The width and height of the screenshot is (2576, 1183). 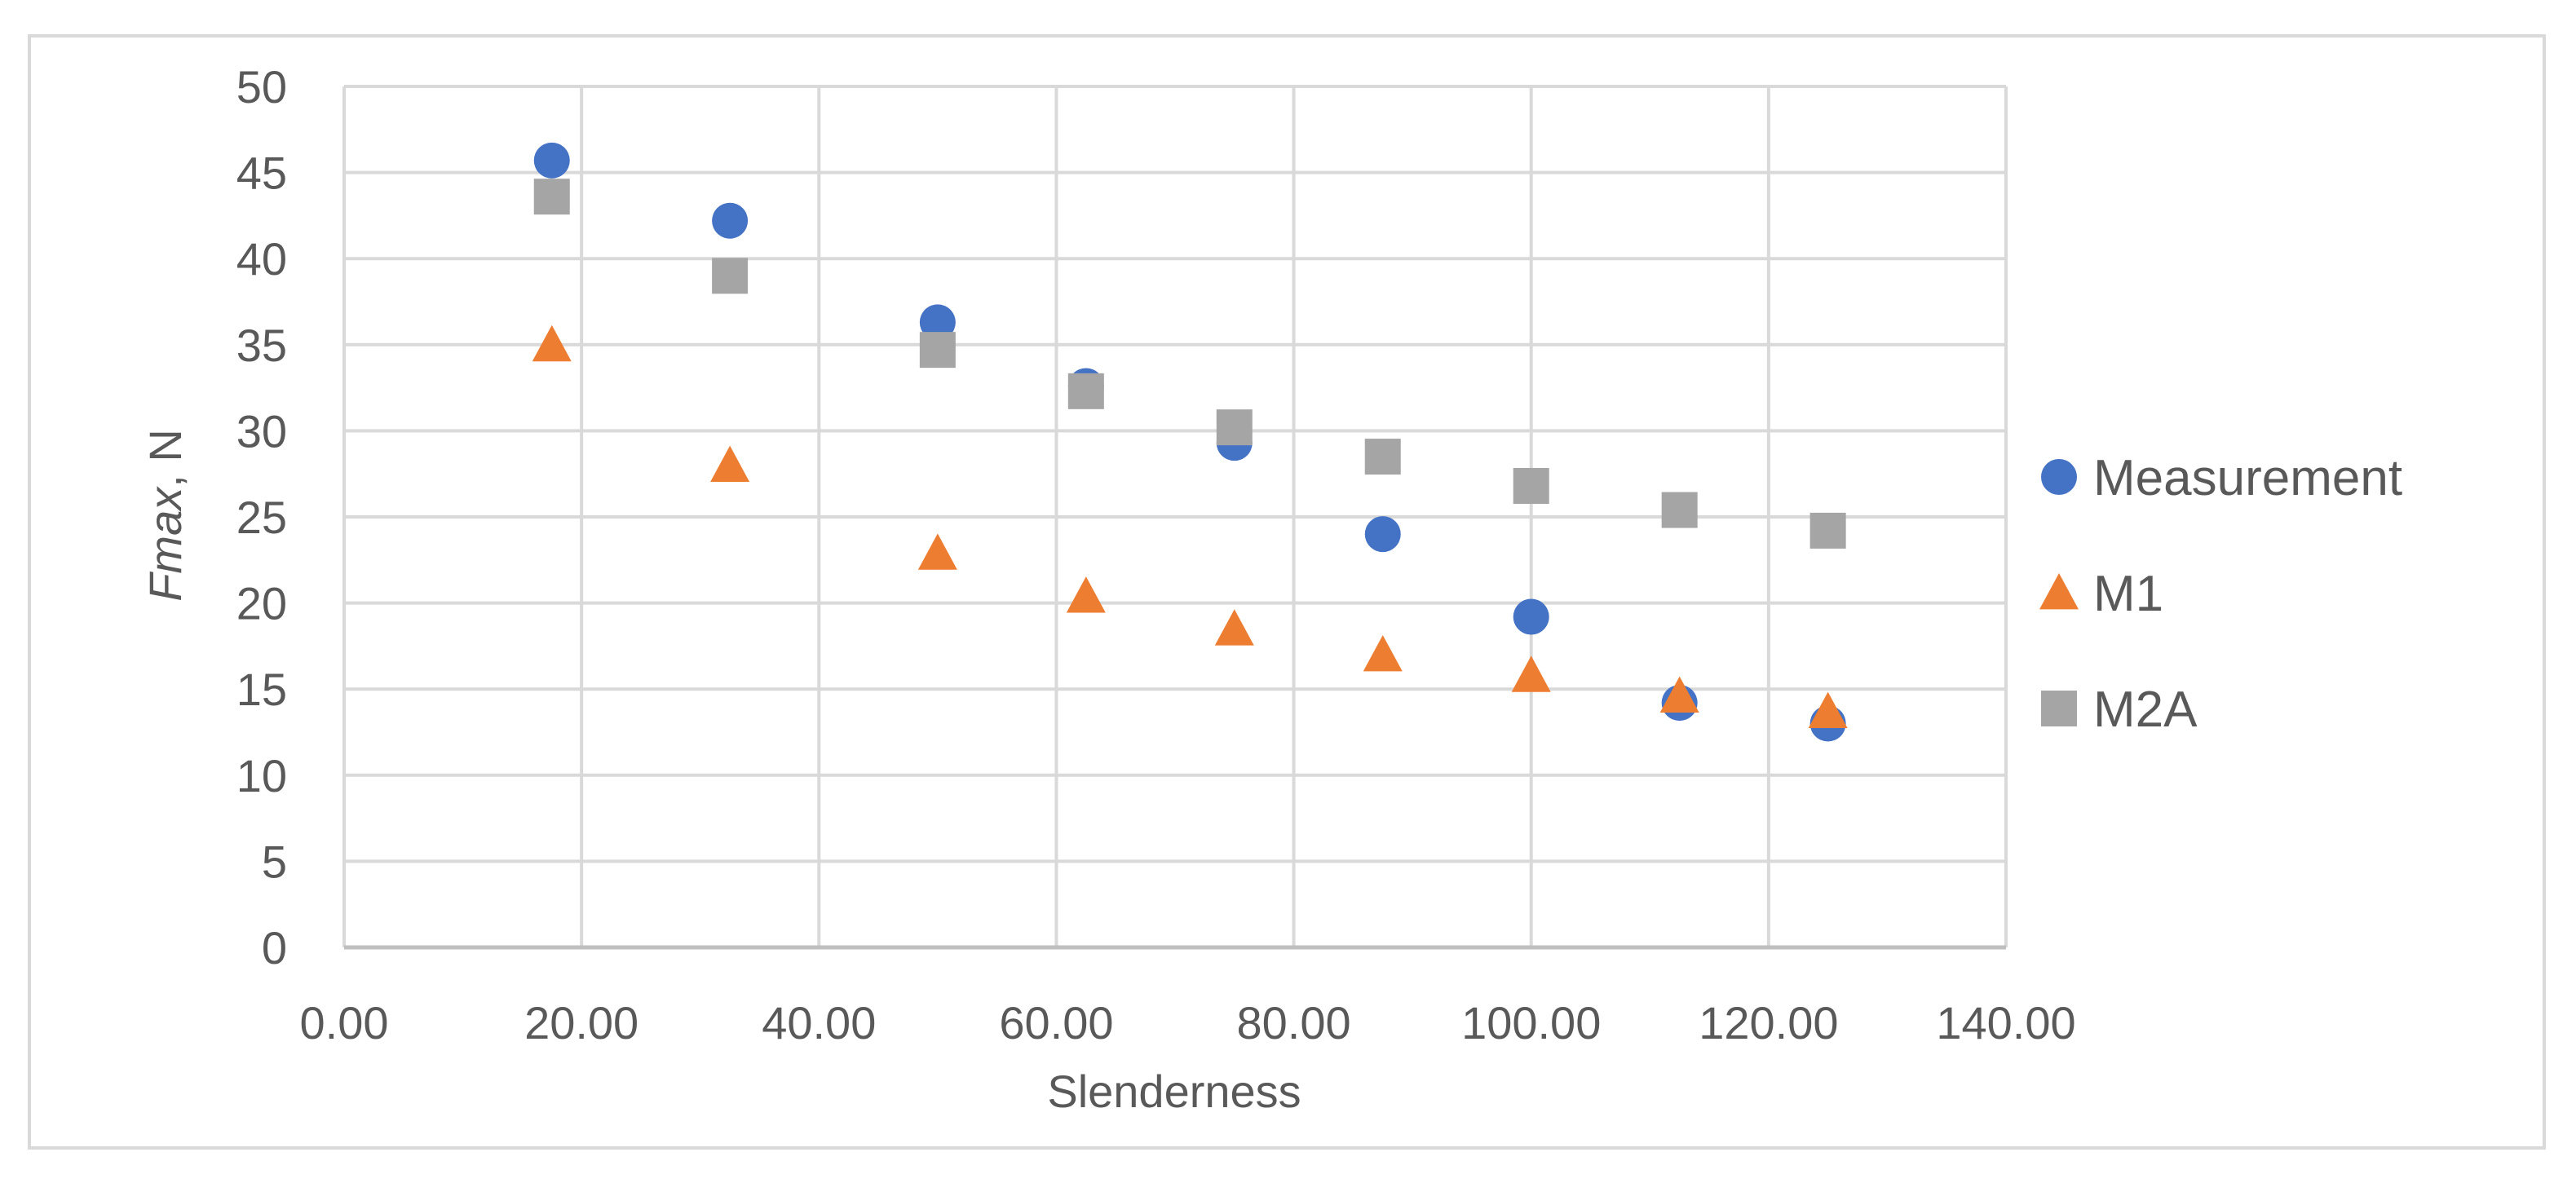 I want to click on legend-item-m1: M1, so click(x=2101, y=594).